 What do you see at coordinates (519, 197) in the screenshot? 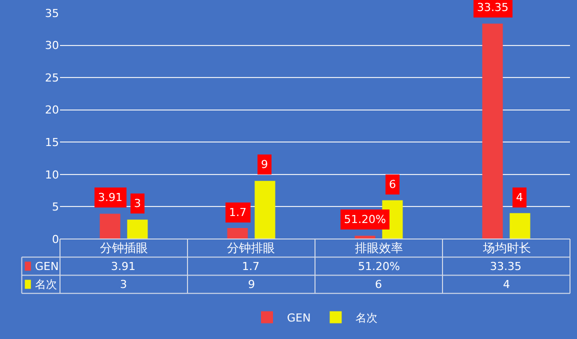
I see `text: 4` at bounding box center [519, 197].